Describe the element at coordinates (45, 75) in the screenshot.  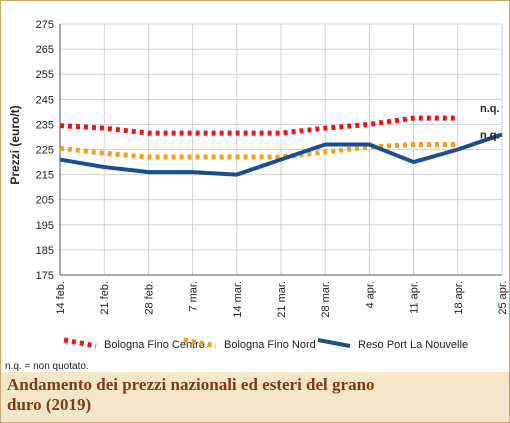
I see `y-tick-label: 255` at that location.